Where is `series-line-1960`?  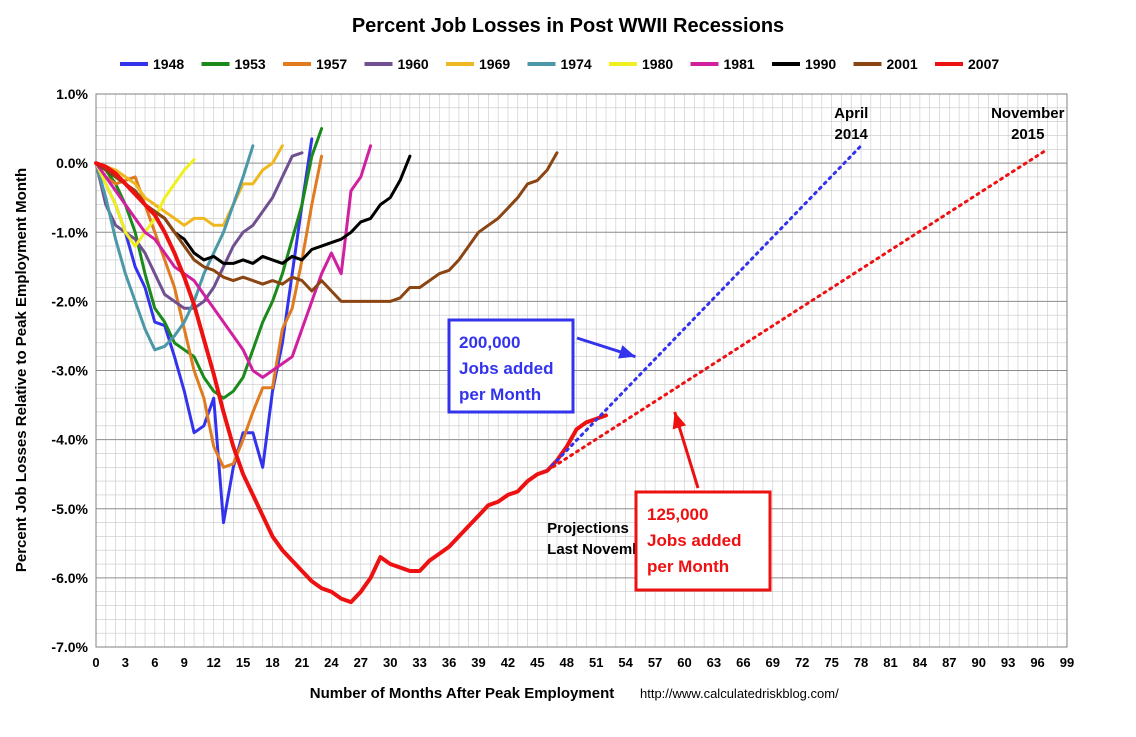
series-line-1960 is located at coordinates (199, 230).